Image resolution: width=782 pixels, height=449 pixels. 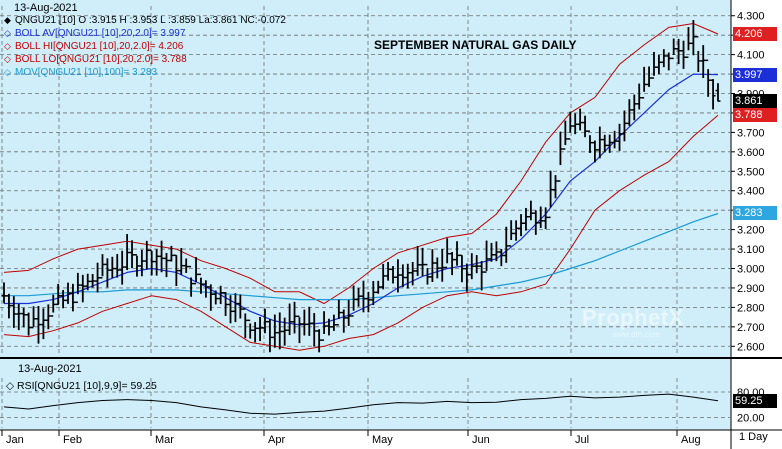 I want to click on price-badge: 3.997, so click(x=755, y=74).